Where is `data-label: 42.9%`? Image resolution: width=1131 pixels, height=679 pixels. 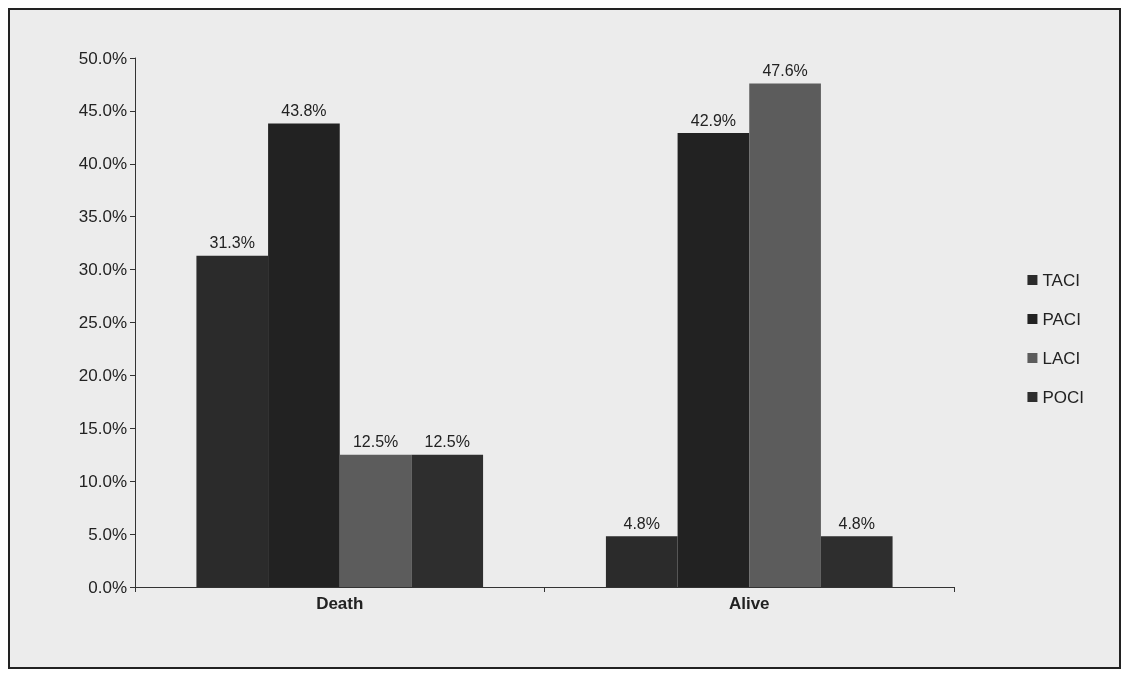
data-label: 42.9% is located at coordinates (713, 120).